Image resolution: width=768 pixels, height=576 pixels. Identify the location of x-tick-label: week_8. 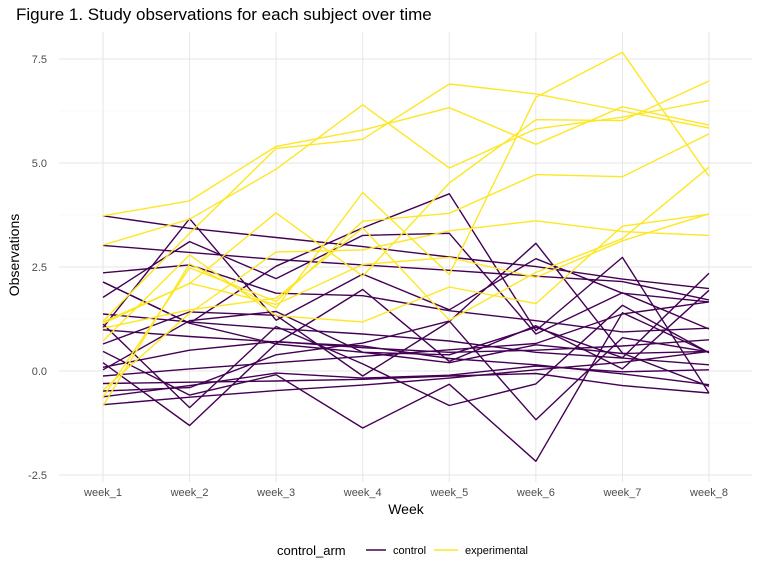
(708, 493).